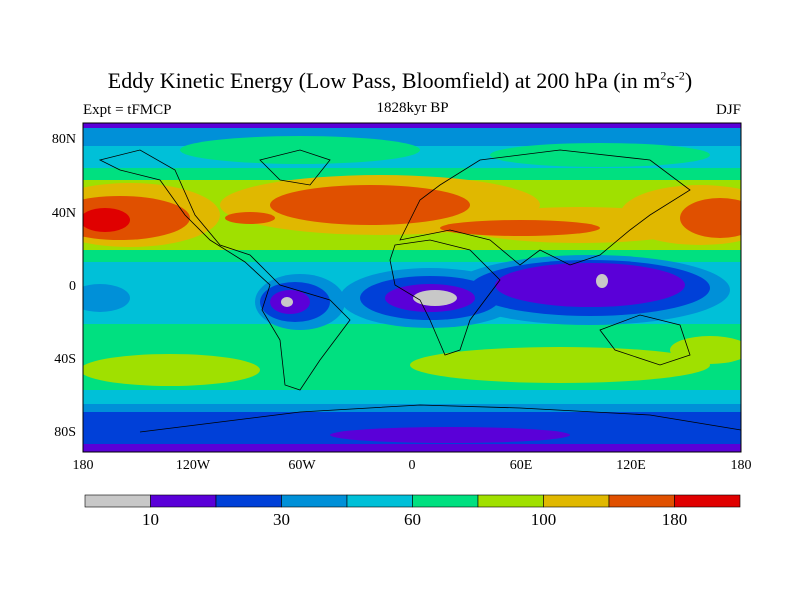  I want to click on colorbar, so click(412, 501).